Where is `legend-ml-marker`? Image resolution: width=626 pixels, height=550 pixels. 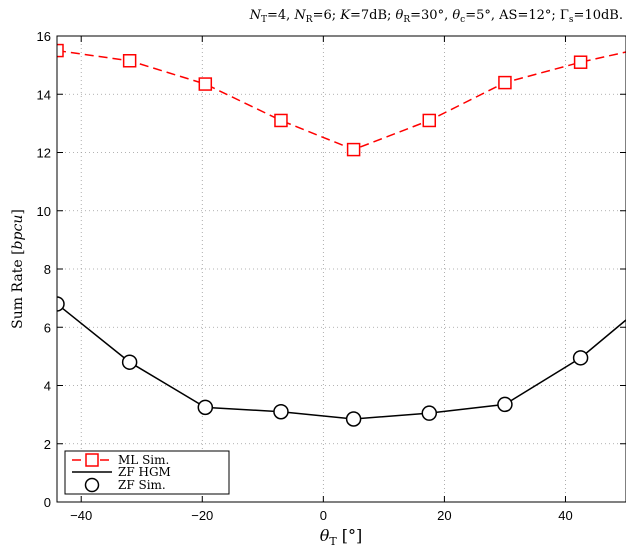 legend-ml-marker is located at coordinates (92, 460).